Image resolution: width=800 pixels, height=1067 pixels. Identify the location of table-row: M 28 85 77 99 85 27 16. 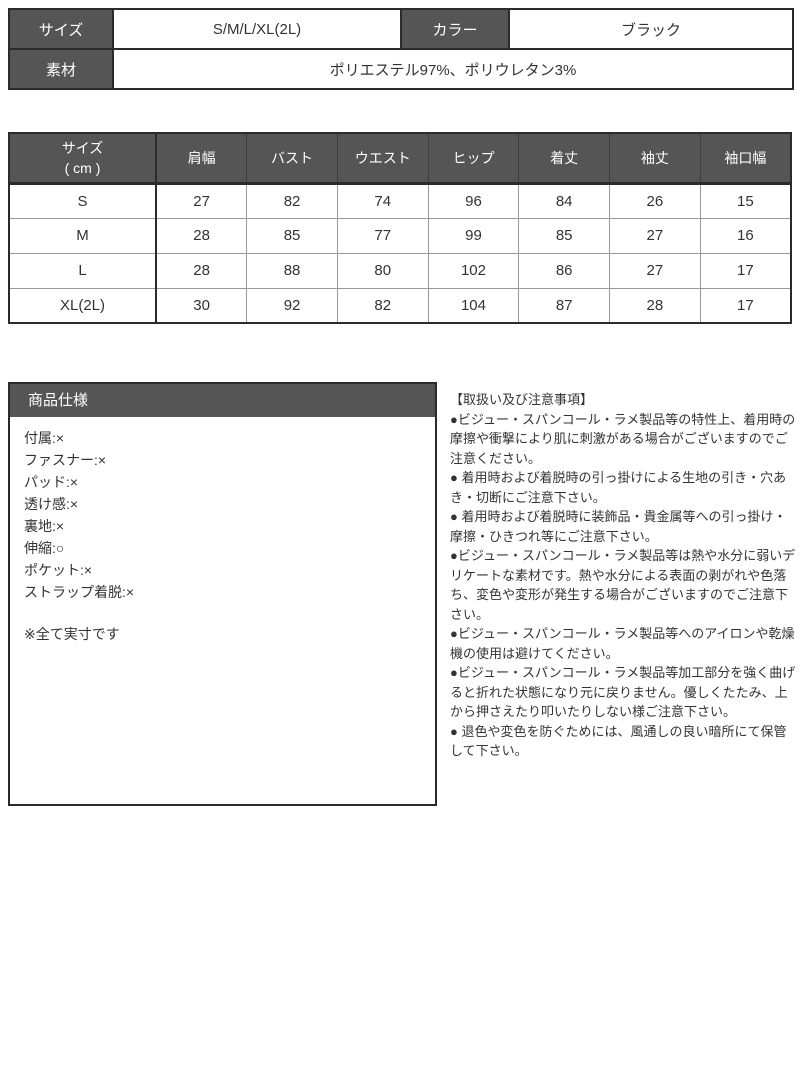
(400, 235).